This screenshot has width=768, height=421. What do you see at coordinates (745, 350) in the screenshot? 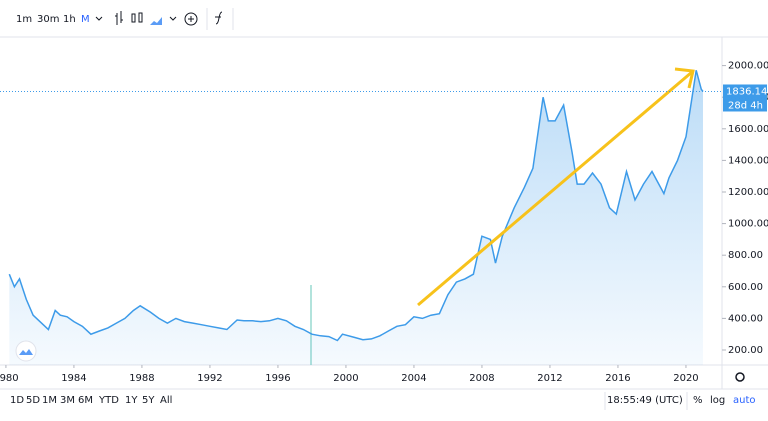
I see `y-tick-label: 200.00` at bounding box center [745, 350].